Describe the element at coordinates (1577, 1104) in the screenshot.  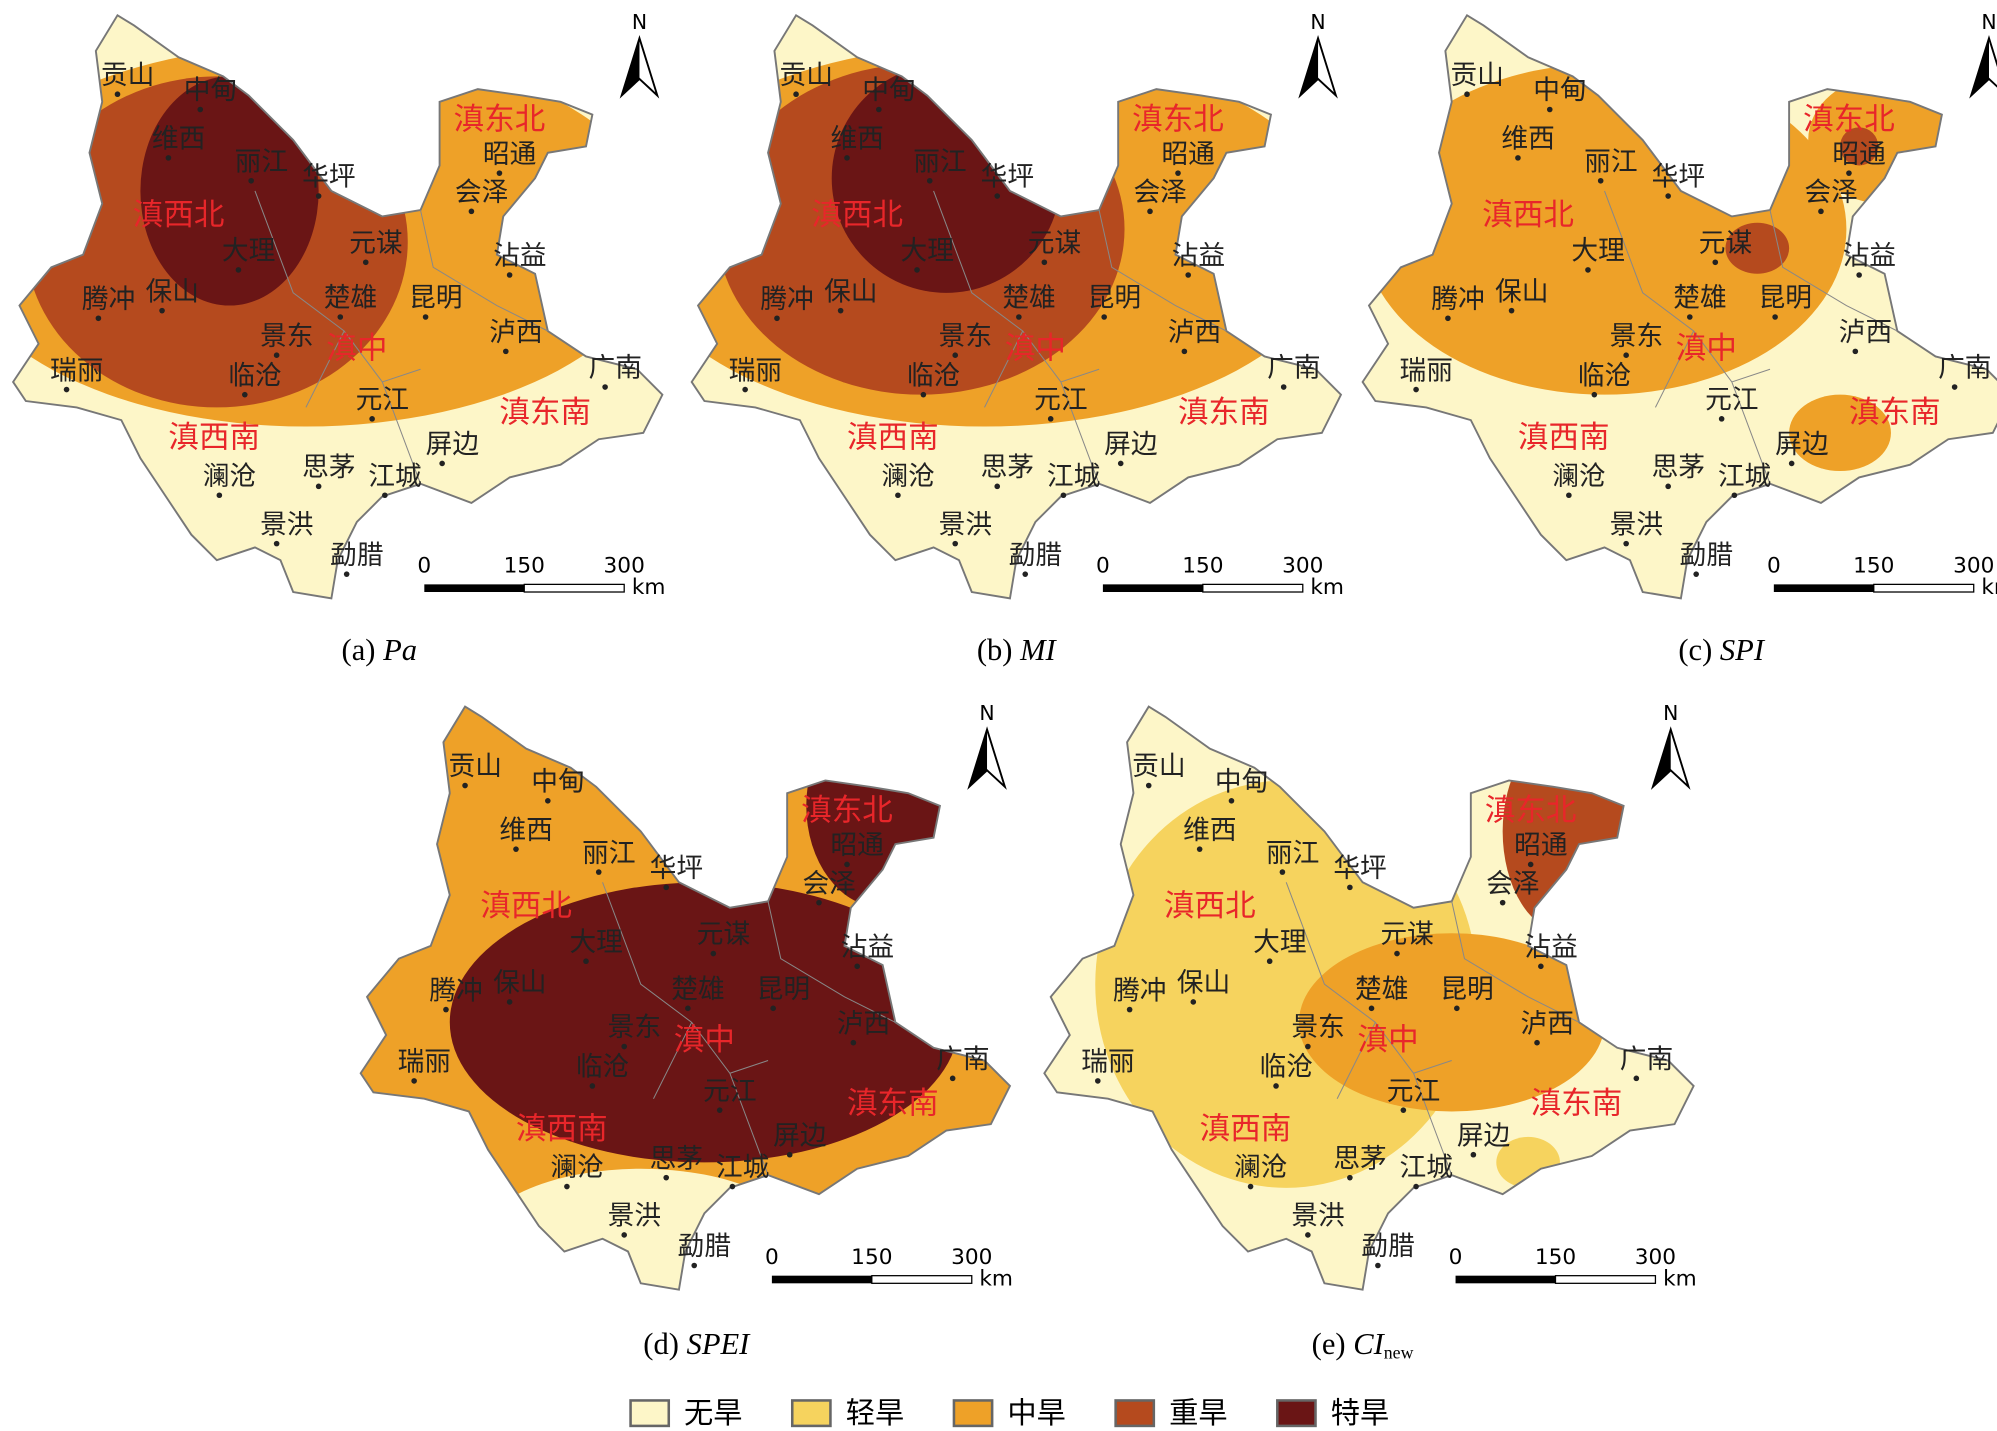
I see `region-label: 滇东南` at that location.